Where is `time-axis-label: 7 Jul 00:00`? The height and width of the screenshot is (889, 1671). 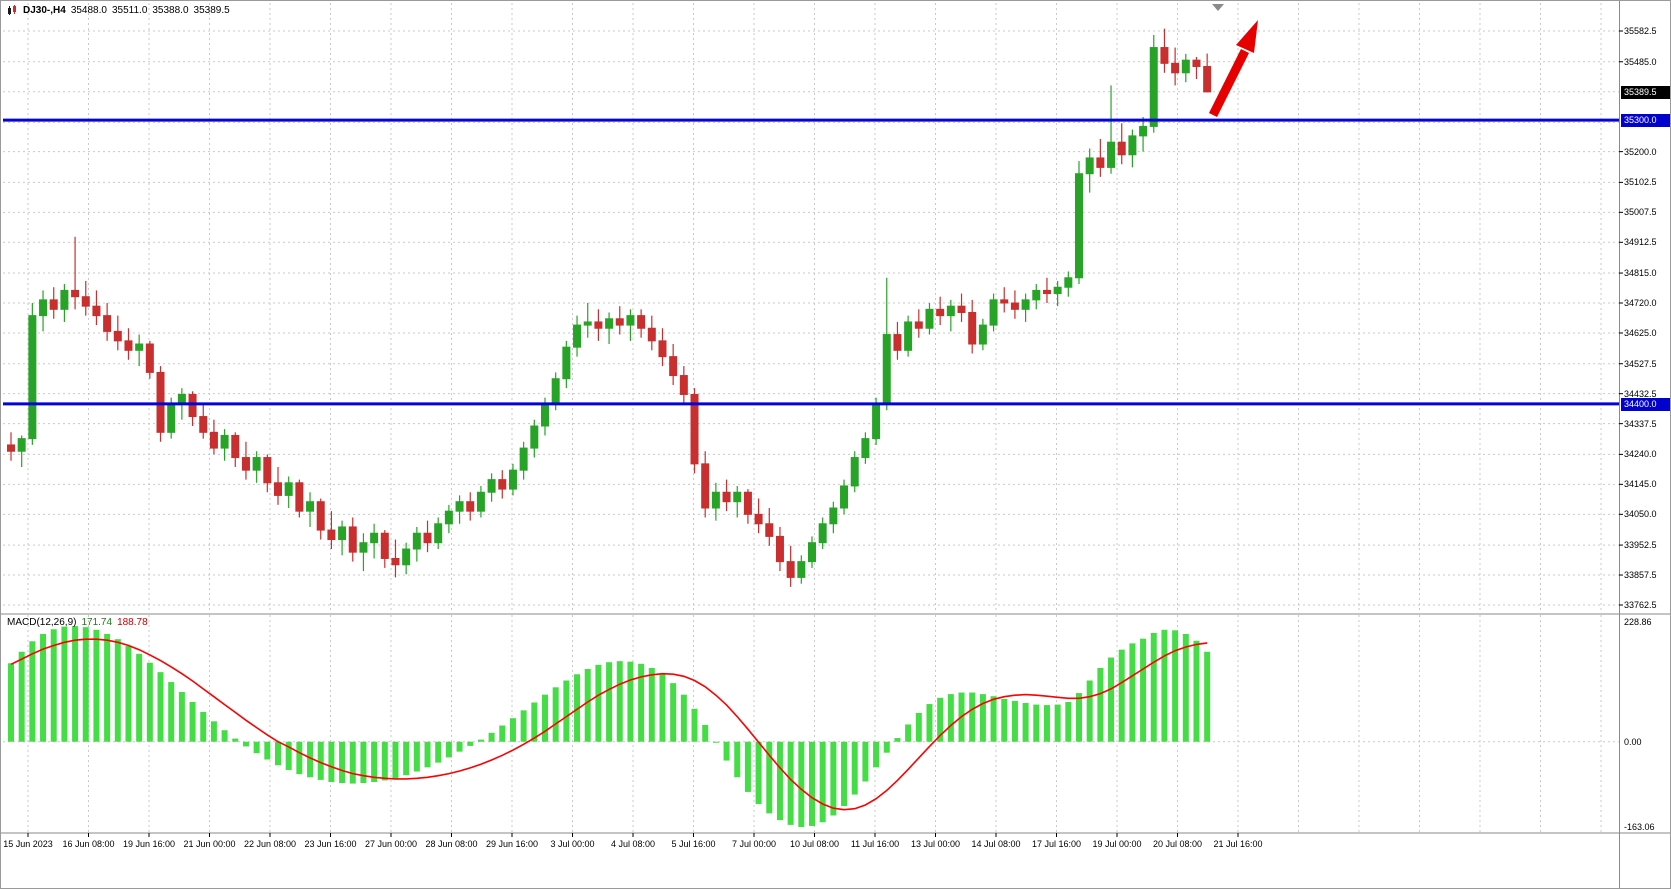 time-axis-label: 7 Jul 00:00 is located at coordinates (754, 844).